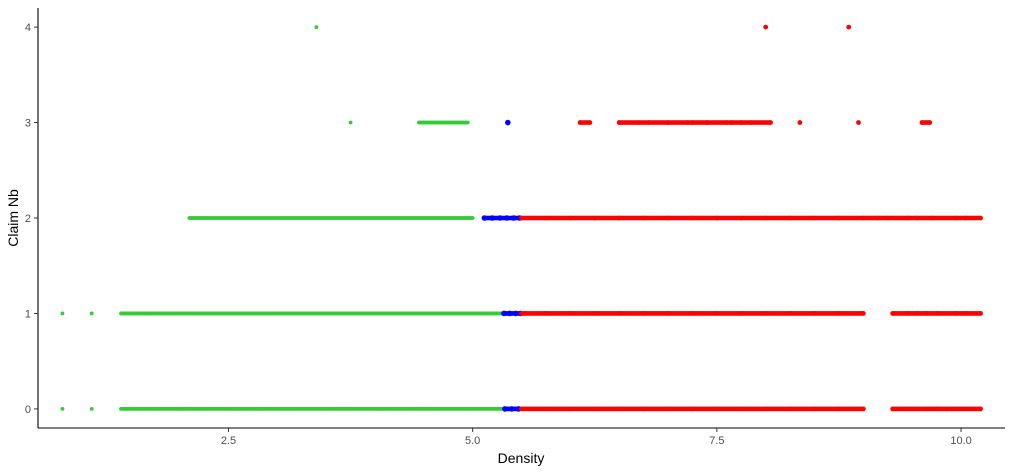  What do you see at coordinates (28, 314) in the screenshot?
I see `y-tick-label: 1` at bounding box center [28, 314].